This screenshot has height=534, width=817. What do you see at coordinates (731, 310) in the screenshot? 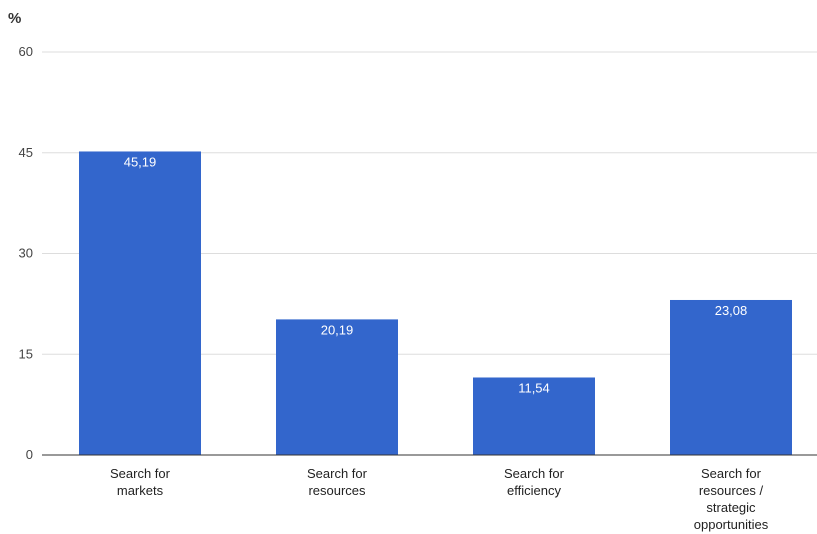
I see `bar-value-label: 23,08` at bounding box center [731, 310].